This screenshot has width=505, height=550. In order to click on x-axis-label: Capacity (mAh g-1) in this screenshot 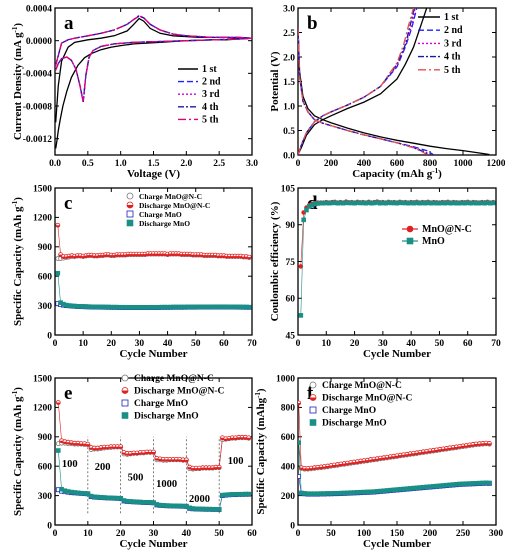, I will do `click(397, 173)`.